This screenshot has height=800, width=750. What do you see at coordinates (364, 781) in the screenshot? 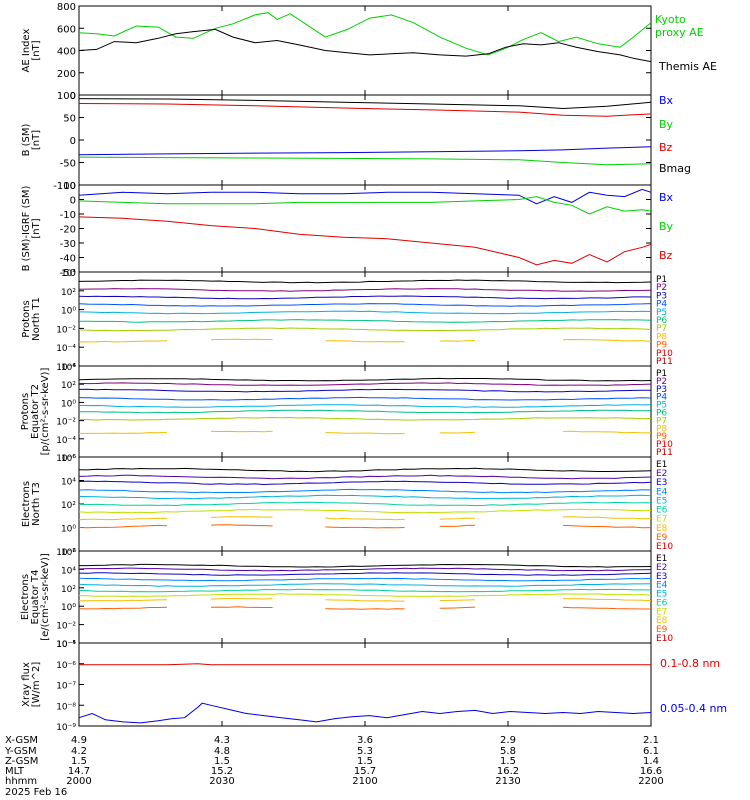
I see `axis-value: 2100` at bounding box center [364, 781].